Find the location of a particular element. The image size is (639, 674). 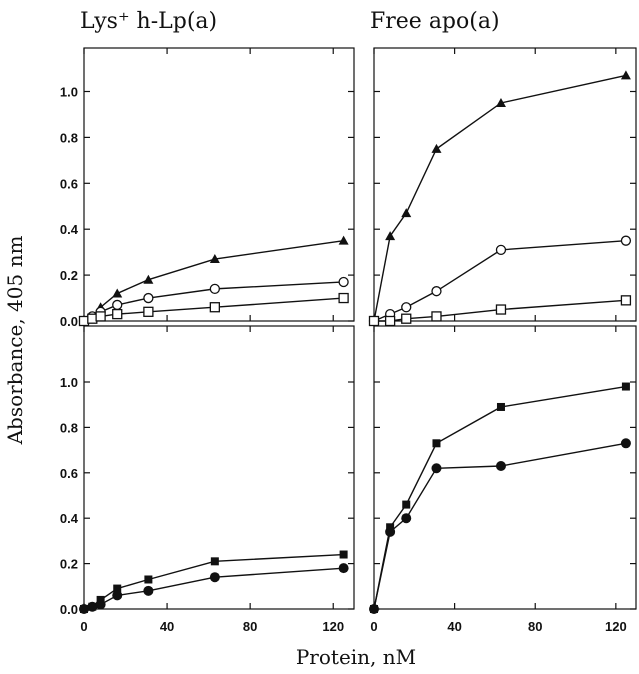

panel-title: Lys⁺ h-Lp(a) is located at coordinates (148, 21).